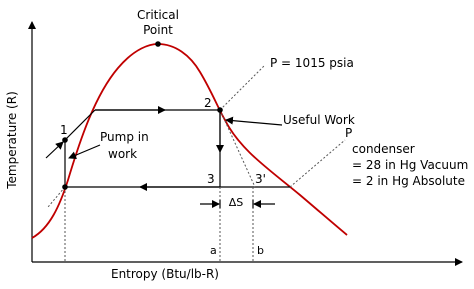 The height and width of the screenshot is (289, 474). I want to click on point-label: 3', so click(260, 179).